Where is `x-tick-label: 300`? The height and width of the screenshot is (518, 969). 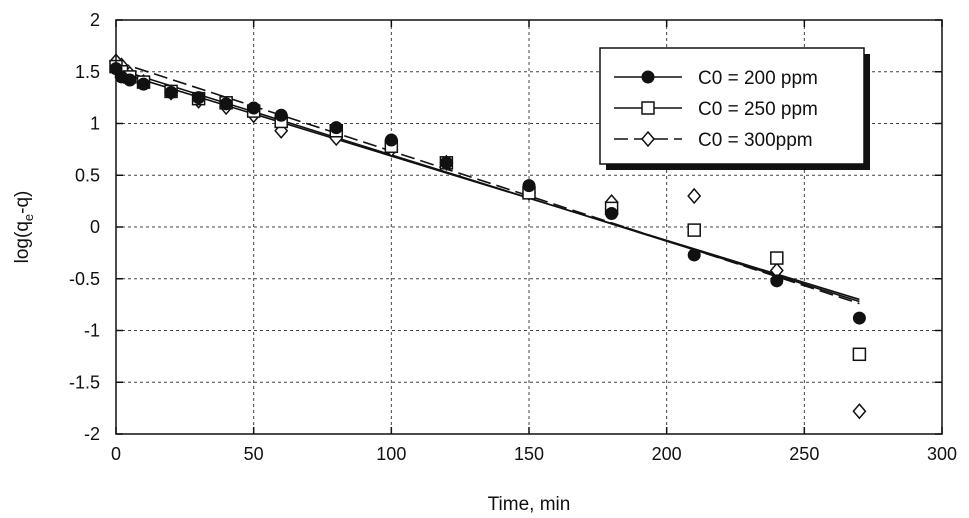
x-tick-label: 300 is located at coordinates (942, 454).